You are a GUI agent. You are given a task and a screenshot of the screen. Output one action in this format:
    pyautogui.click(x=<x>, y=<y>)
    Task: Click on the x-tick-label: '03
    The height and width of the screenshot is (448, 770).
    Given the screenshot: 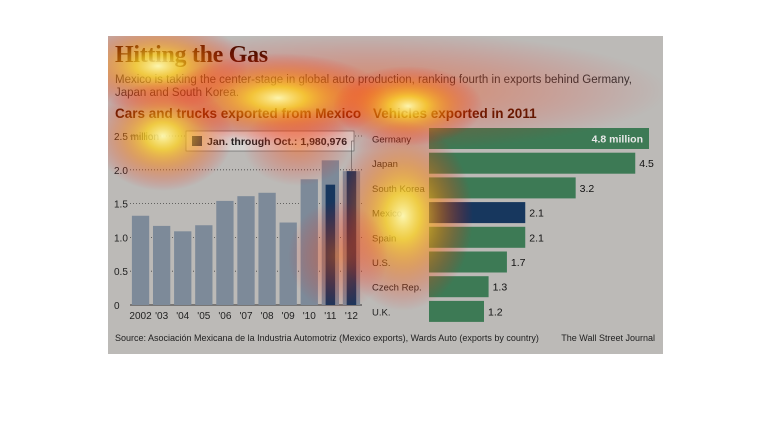 What is the action you would take?
    pyautogui.click(x=161, y=316)
    